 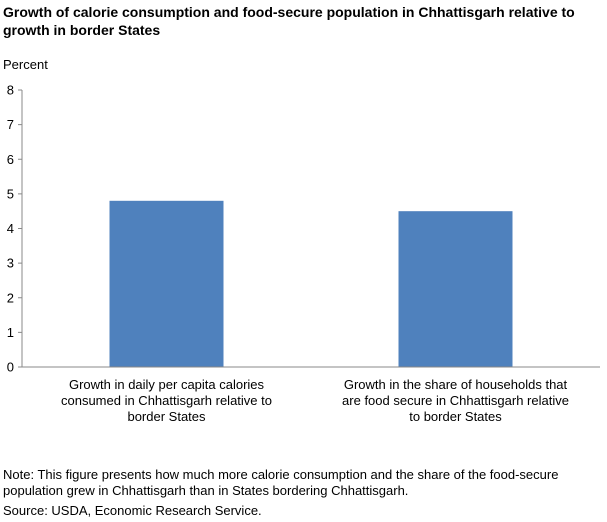 I want to click on y-tick-label: 6, so click(x=10, y=159).